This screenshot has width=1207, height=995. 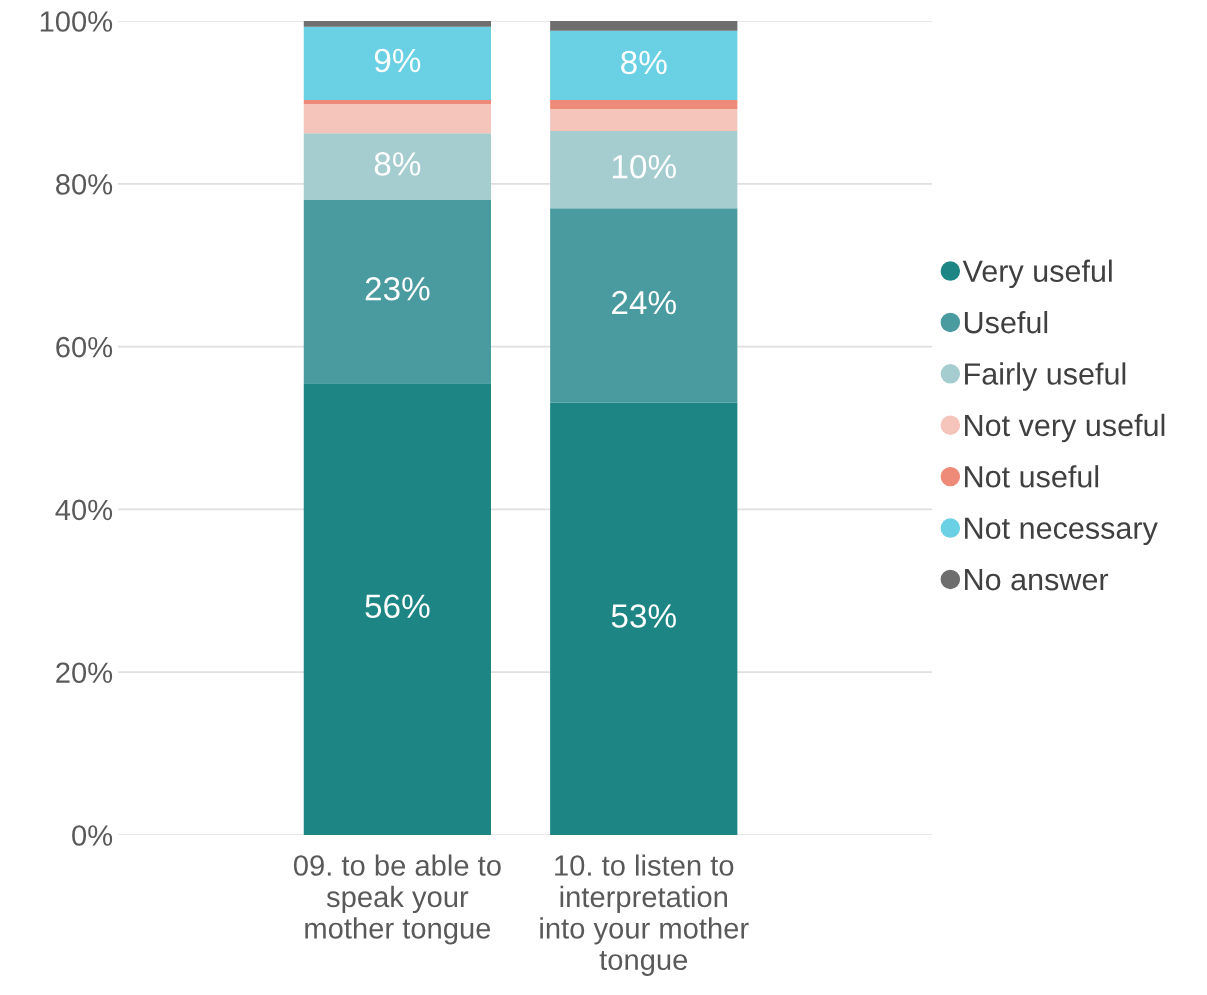 I want to click on legend-label: Useful, so click(x=1006, y=322).